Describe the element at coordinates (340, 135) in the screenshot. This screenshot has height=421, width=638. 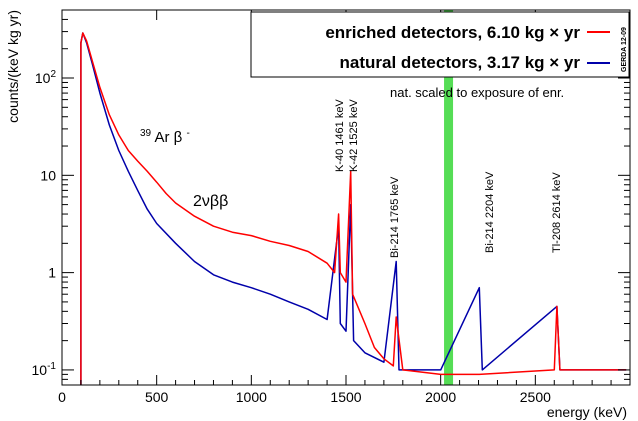
I see `k40-line-label: K-40 1461 keV` at that location.